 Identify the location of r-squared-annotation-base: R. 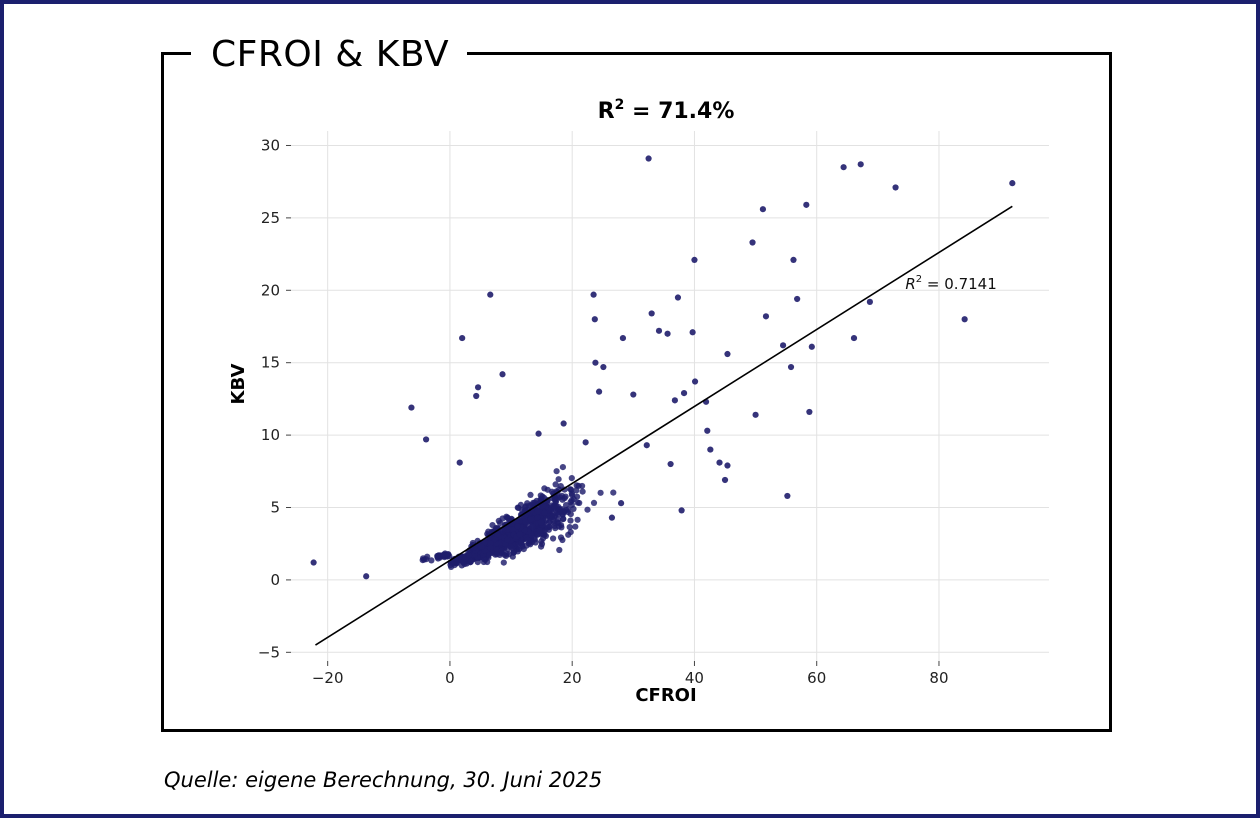
(910, 284).